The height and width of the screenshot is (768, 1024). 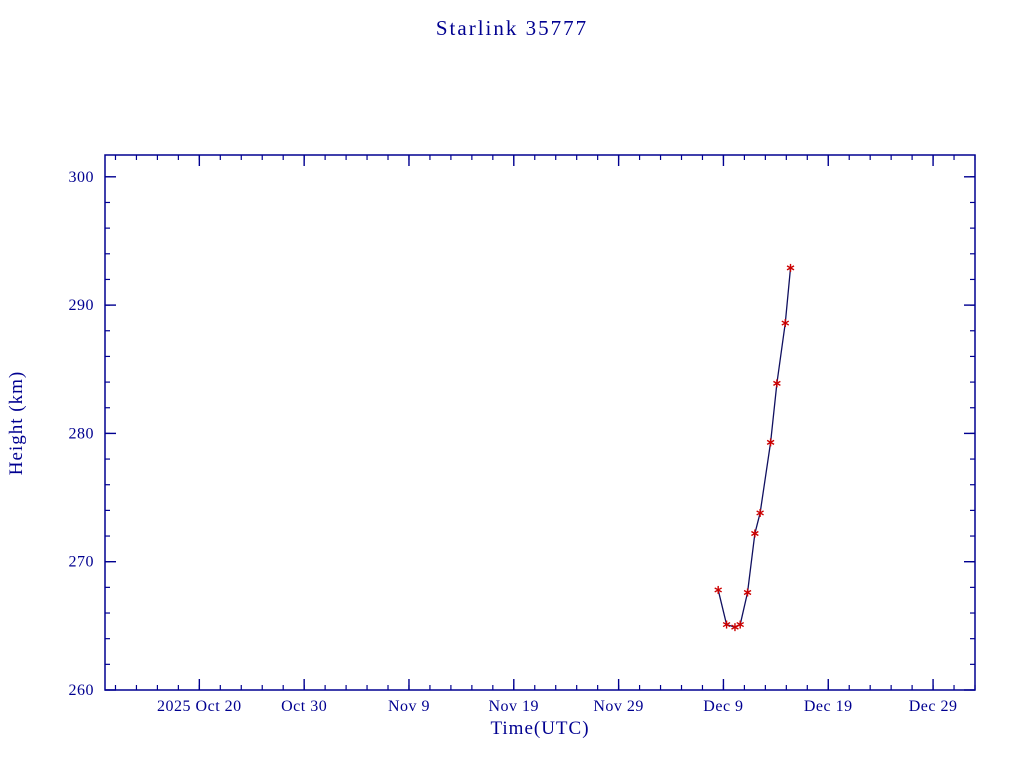 I want to click on x-tick-label: Nov 9, so click(x=409, y=706).